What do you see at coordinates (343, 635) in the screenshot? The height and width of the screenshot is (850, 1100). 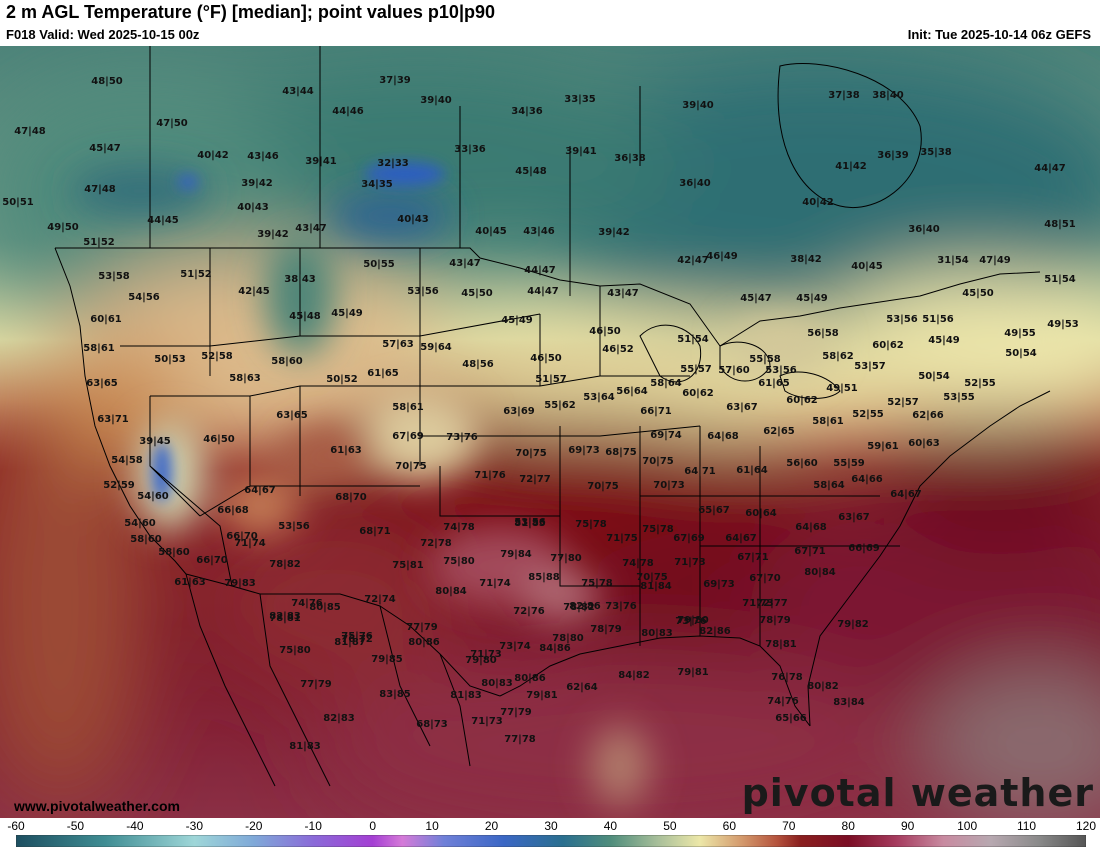 I see `us-mexico-border` at bounding box center [343, 635].